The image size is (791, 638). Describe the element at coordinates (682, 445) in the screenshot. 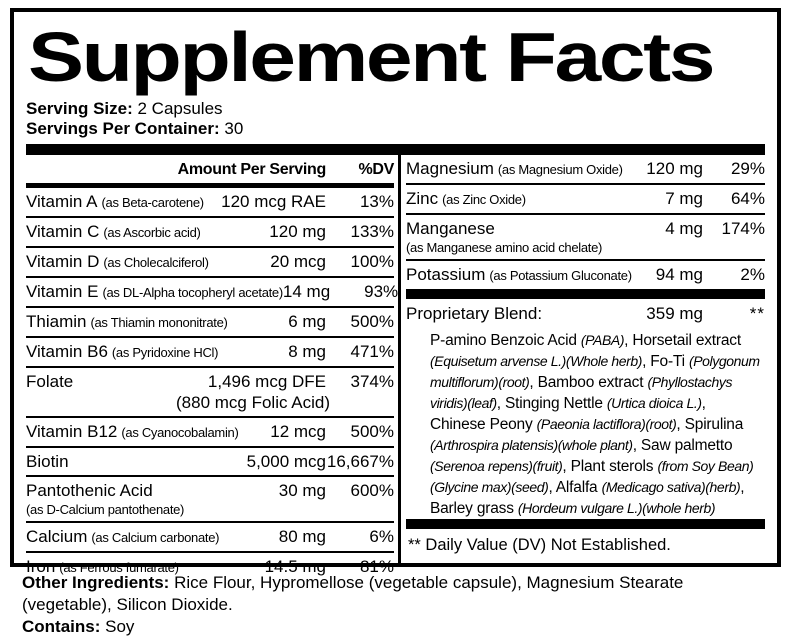

I see `blend-ingredient-name: , Saw palmetto` at that location.